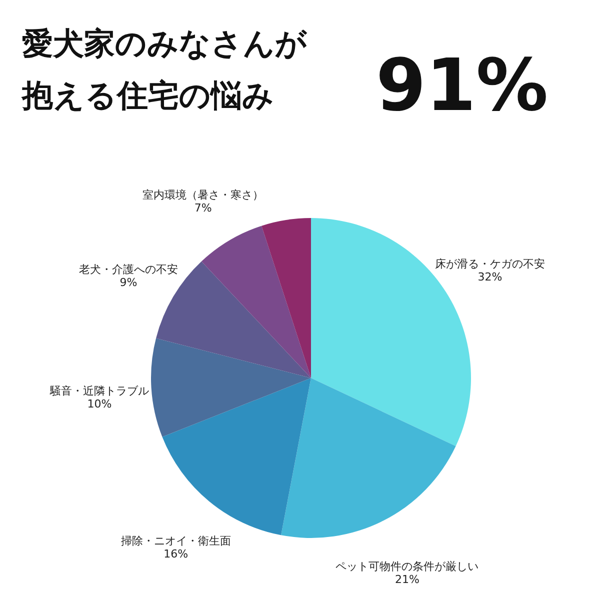 The width and height of the screenshot is (600, 600). What do you see at coordinates (407, 566) in the screenshot?
I see `slice-label: ペット可物件の条件が厳しい` at bounding box center [407, 566].